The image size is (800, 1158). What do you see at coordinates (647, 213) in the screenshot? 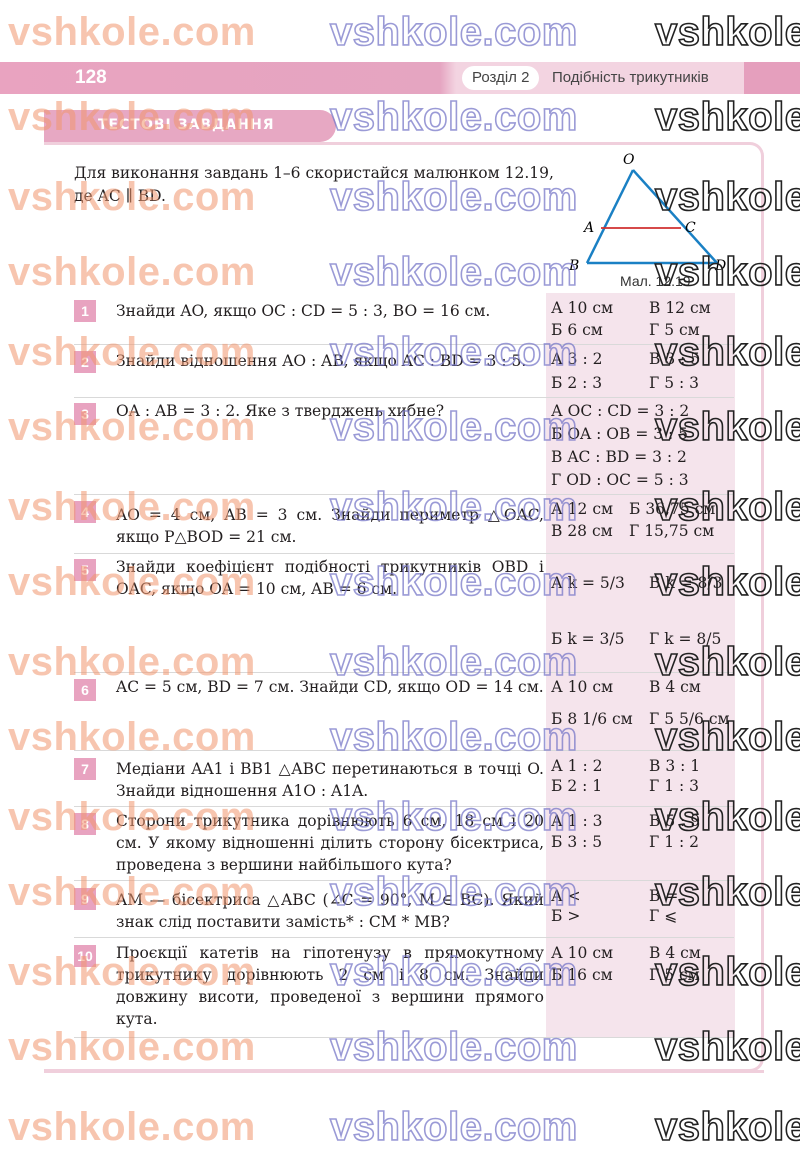
I see `triangle-figure: O A C B D` at bounding box center [647, 213].